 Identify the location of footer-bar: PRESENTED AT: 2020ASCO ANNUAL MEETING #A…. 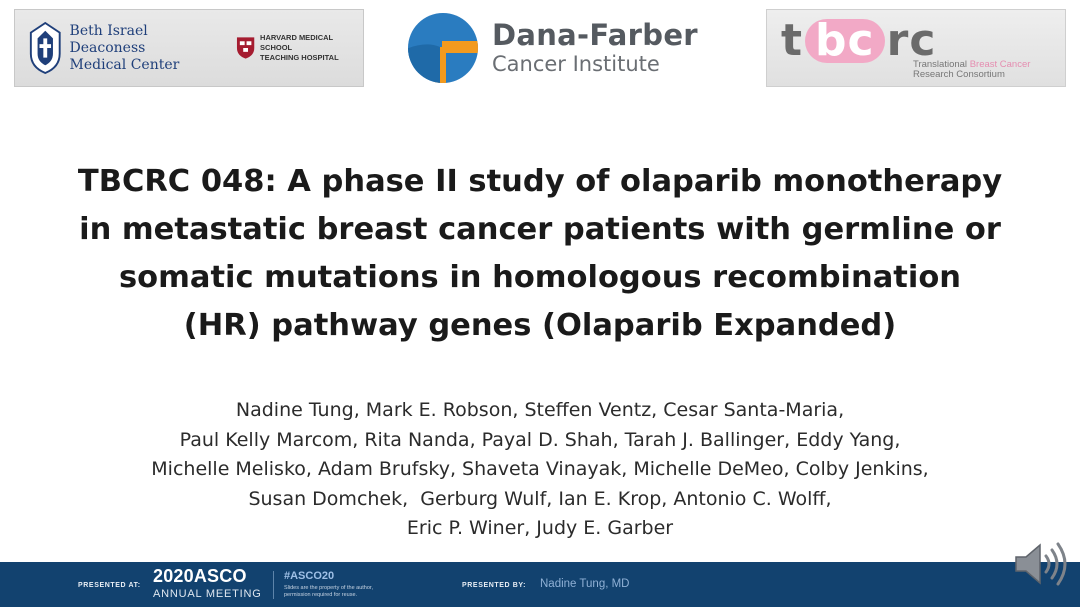
(540, 584).